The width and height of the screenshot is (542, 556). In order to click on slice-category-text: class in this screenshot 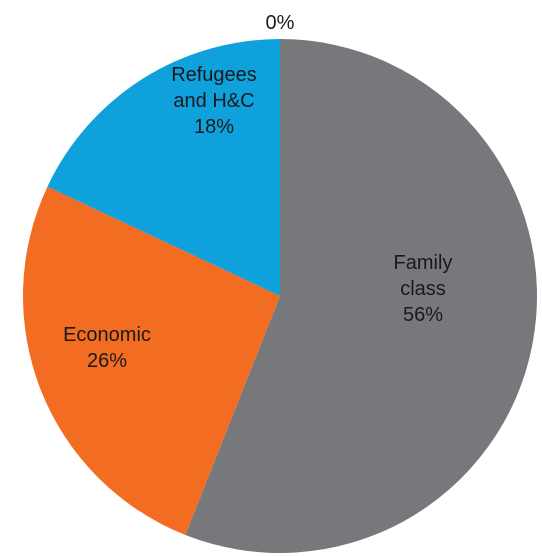, I will do `click(423, 289)`.